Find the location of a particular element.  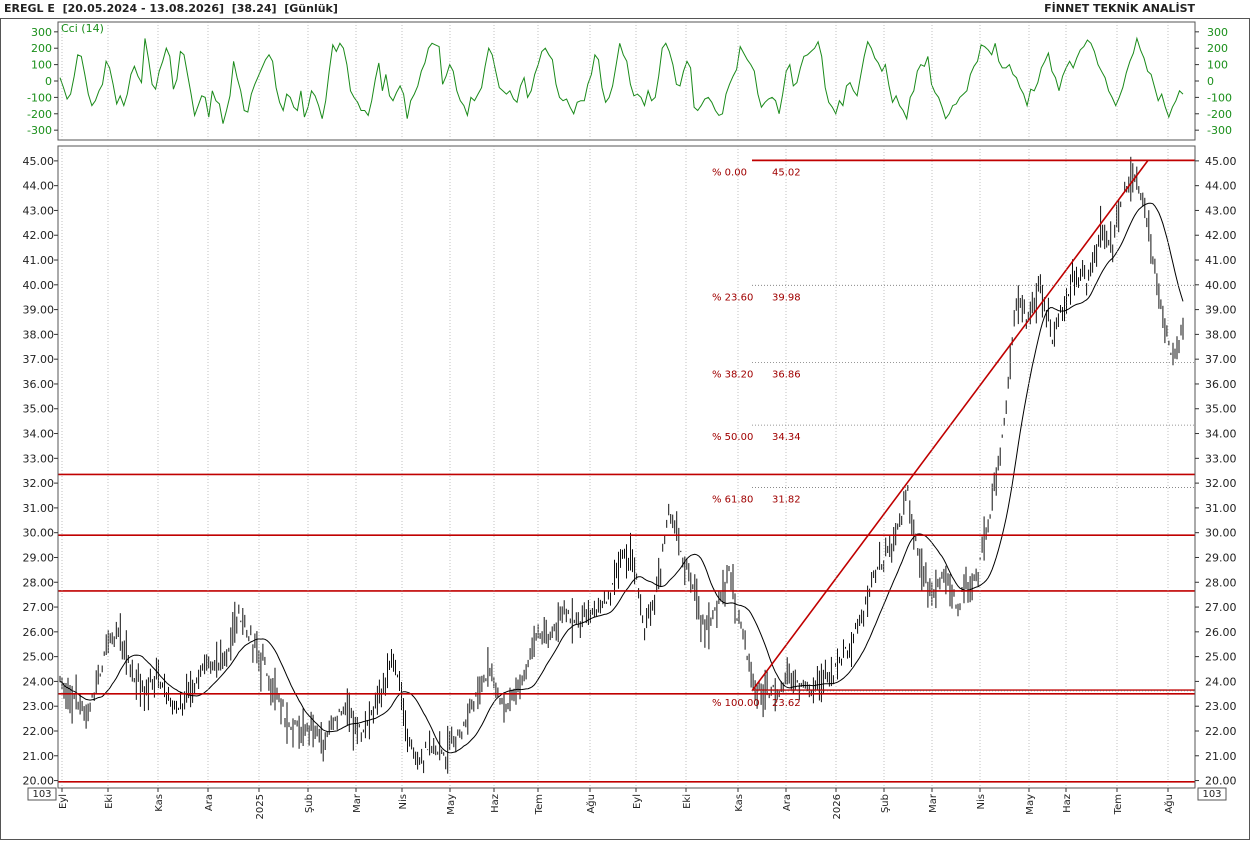

cci-tick-label-left: 200 is located at coordinates (41, 48).